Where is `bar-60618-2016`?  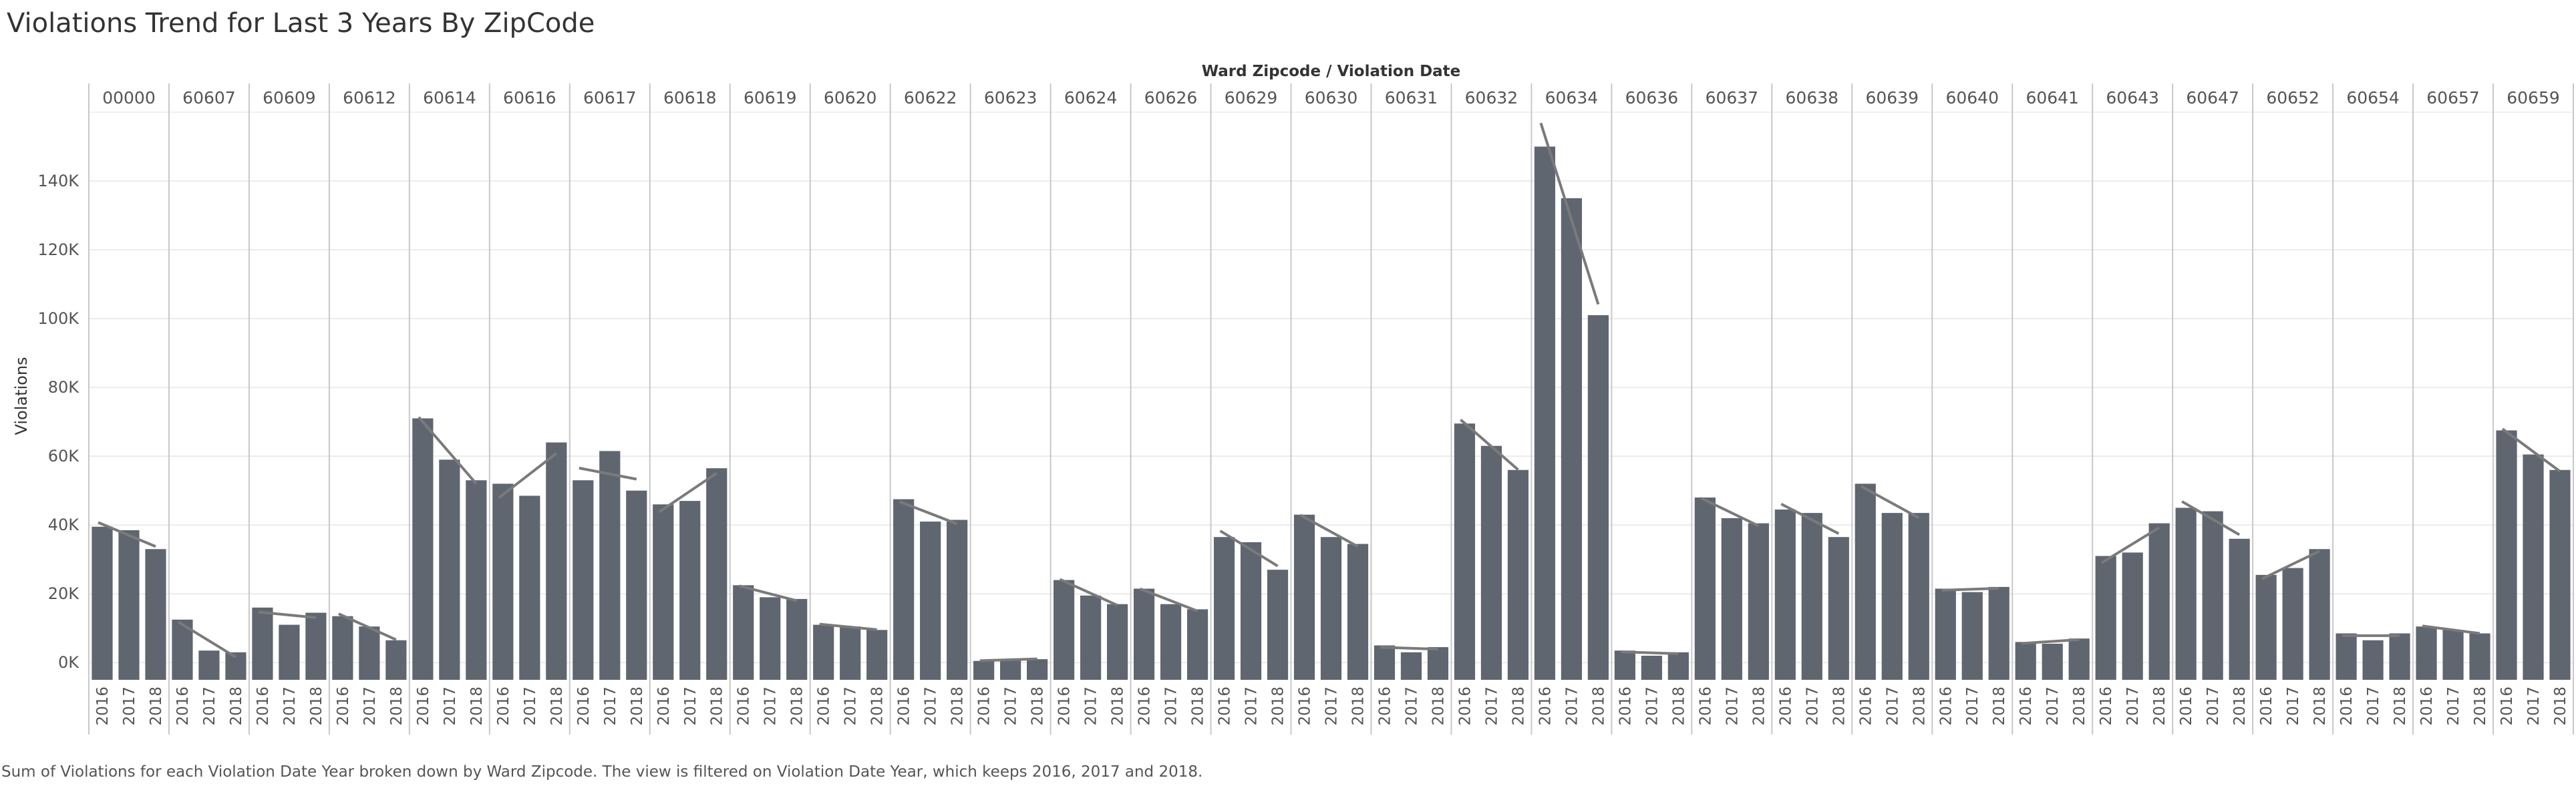 bar-60618-2016 is located at coordinates (663, 592).